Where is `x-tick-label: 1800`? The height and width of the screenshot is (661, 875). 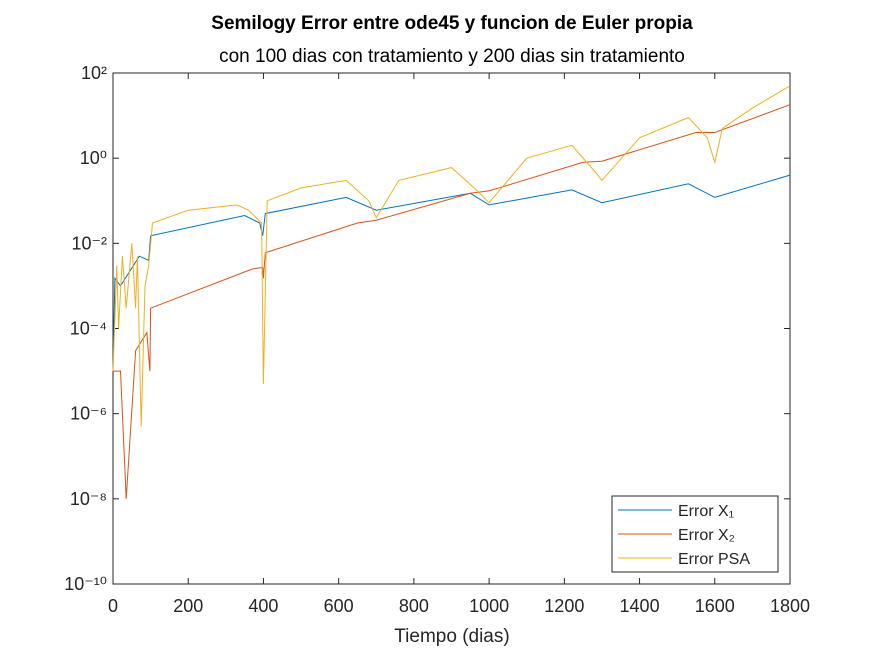
x-tick-label: 1800 is located at coordinates (790, 606).